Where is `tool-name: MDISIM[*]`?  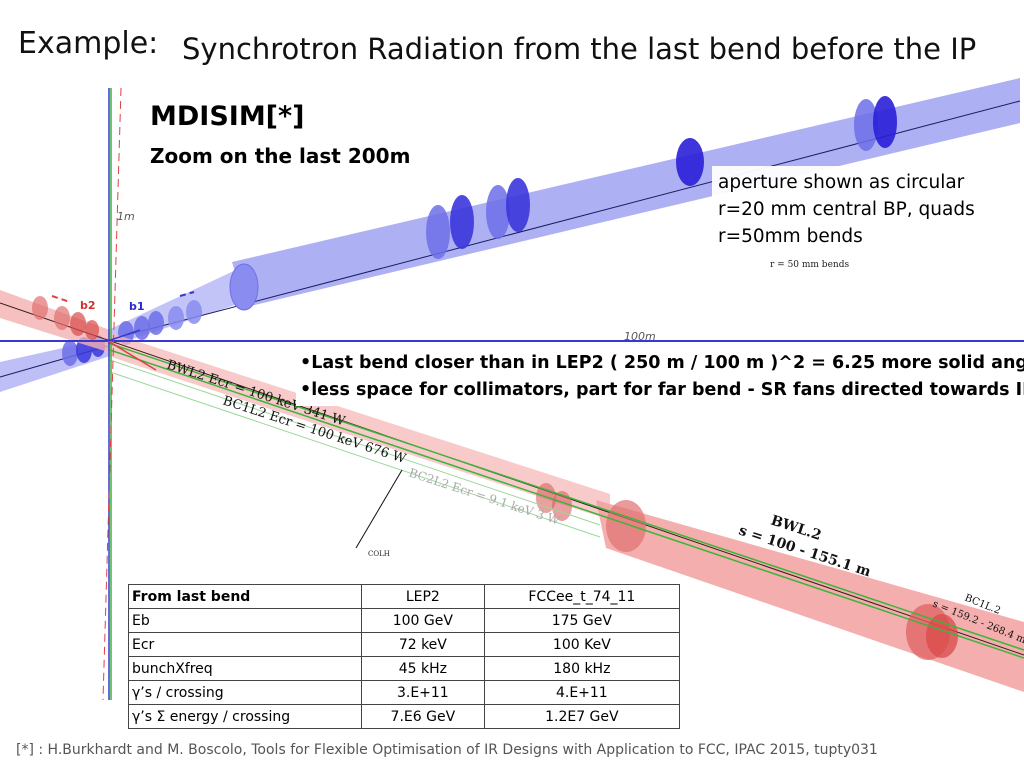
tool-name: MDISIM[*] is located at coordinates (227, 116).